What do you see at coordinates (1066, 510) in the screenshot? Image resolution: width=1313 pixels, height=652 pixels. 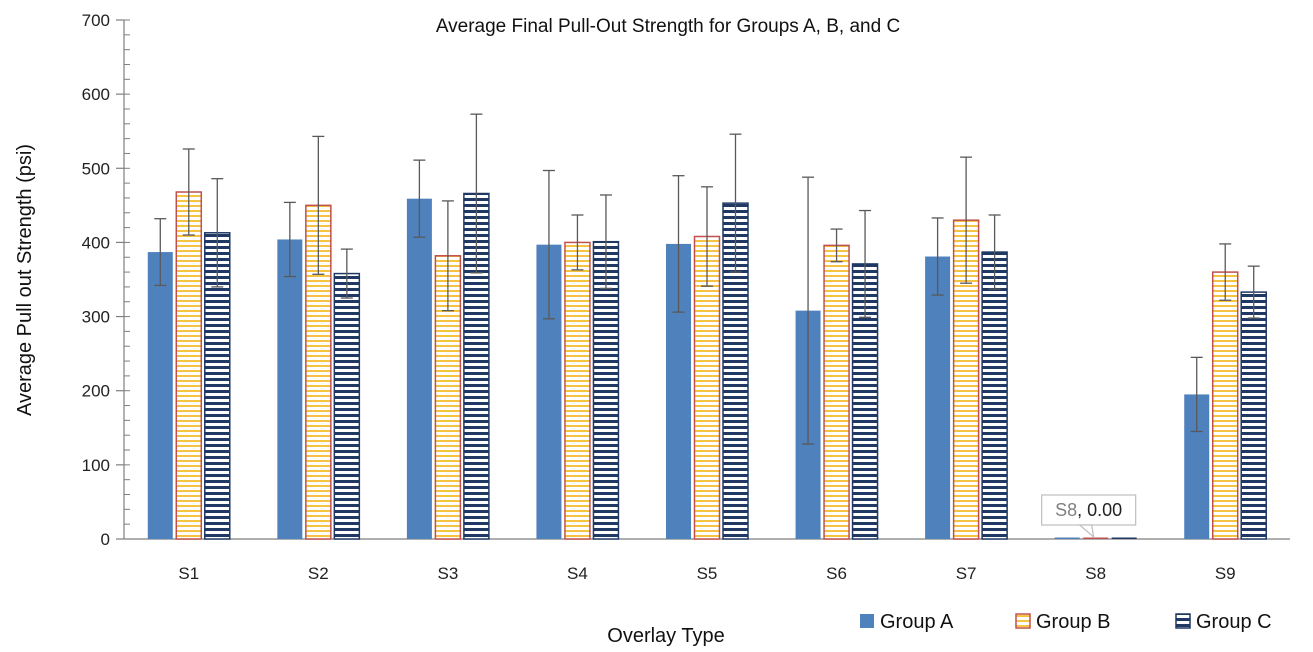 I see `callout-category: S8` at bounding box center [1066, 510].